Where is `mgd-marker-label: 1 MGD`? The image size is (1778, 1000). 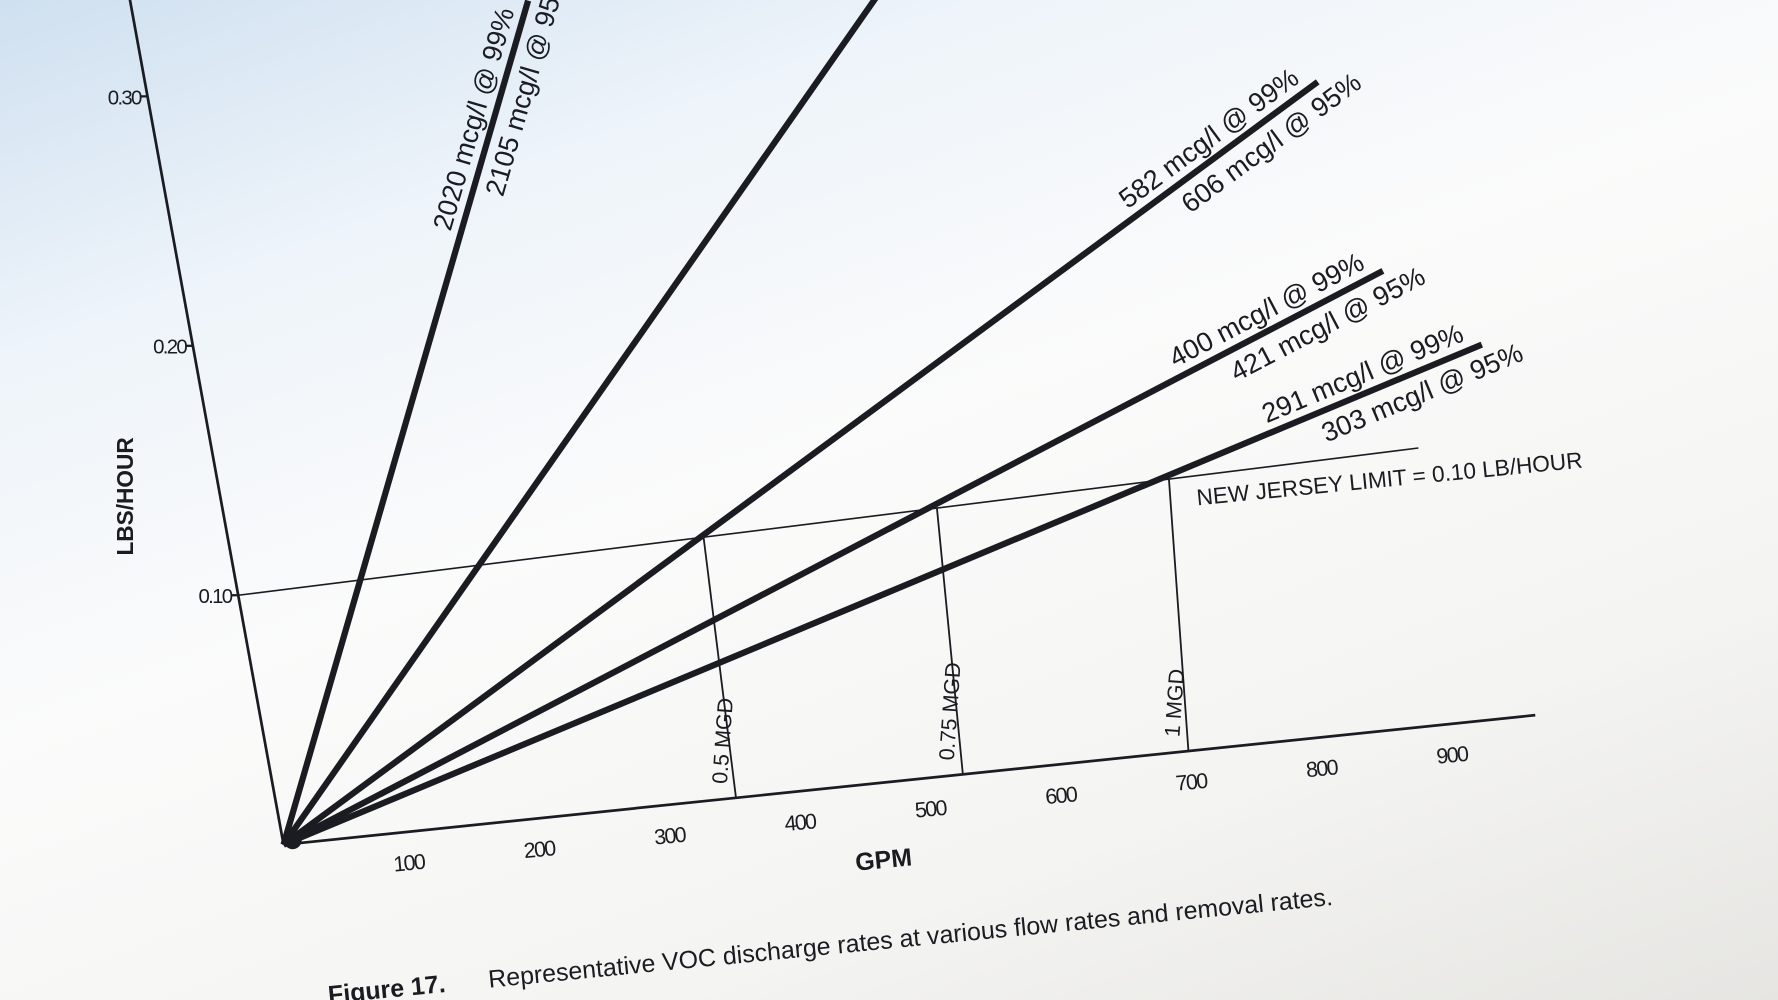
mgd-marker-label: 1 MGD is located at coordinates (1174, 703).